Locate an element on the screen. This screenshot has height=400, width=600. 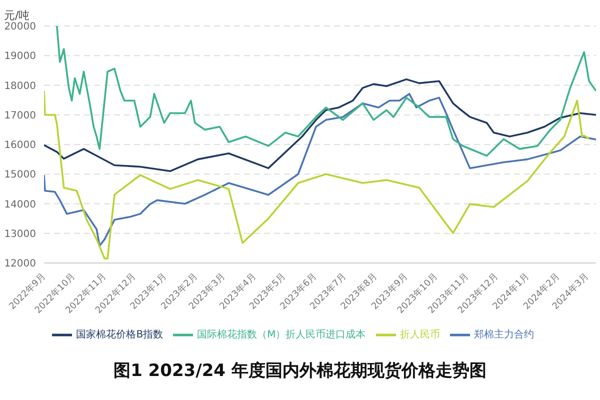
y-tick-label: 19000 is located at coordinates (20, 56).